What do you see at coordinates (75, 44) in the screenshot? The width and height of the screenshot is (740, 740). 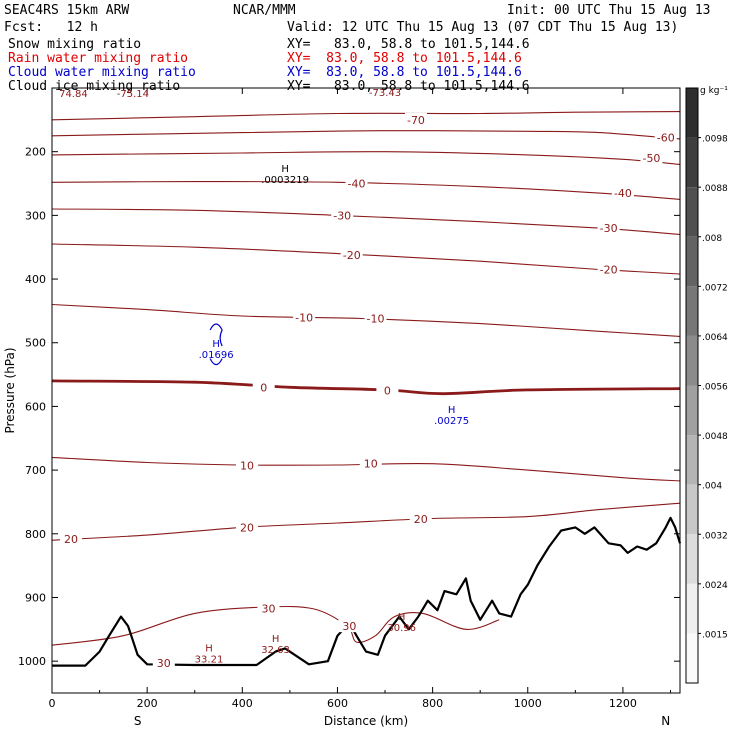 I see `legend-snow-label: Snow mixing ratio` at bounding box center [75, 44].